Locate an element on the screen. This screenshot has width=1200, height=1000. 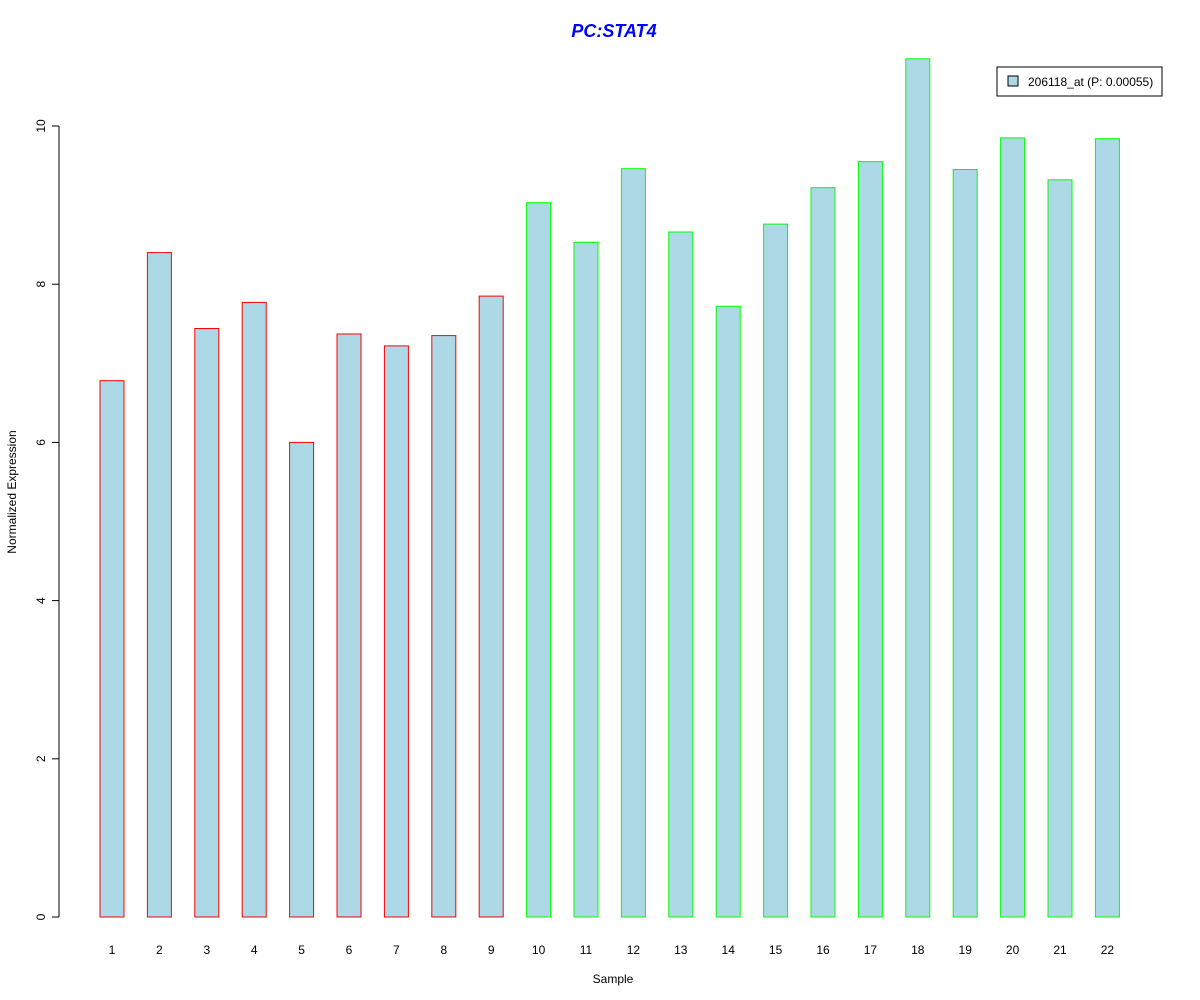
y-tick-label: 2 is located at coordinates (41, 758).